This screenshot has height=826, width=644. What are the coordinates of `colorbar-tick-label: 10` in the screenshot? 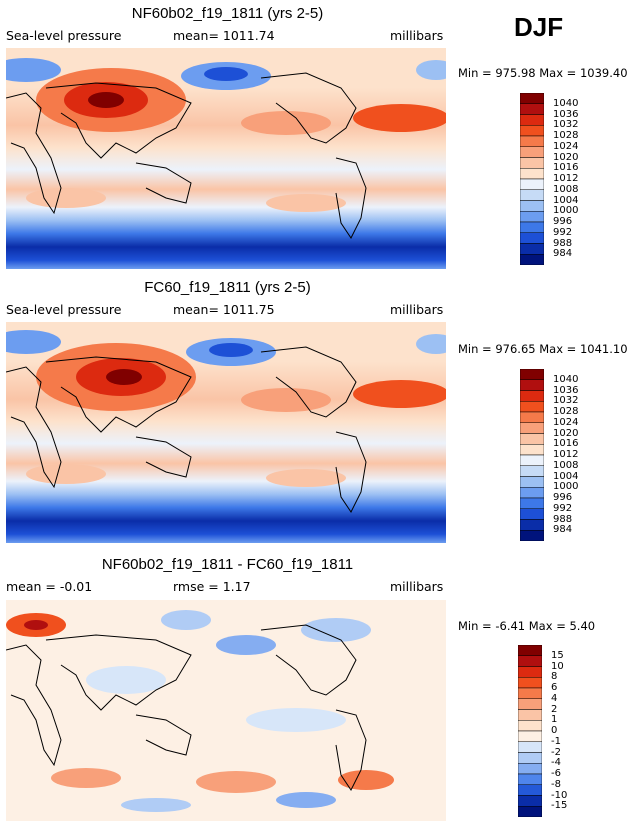 It's located at (557, 666).